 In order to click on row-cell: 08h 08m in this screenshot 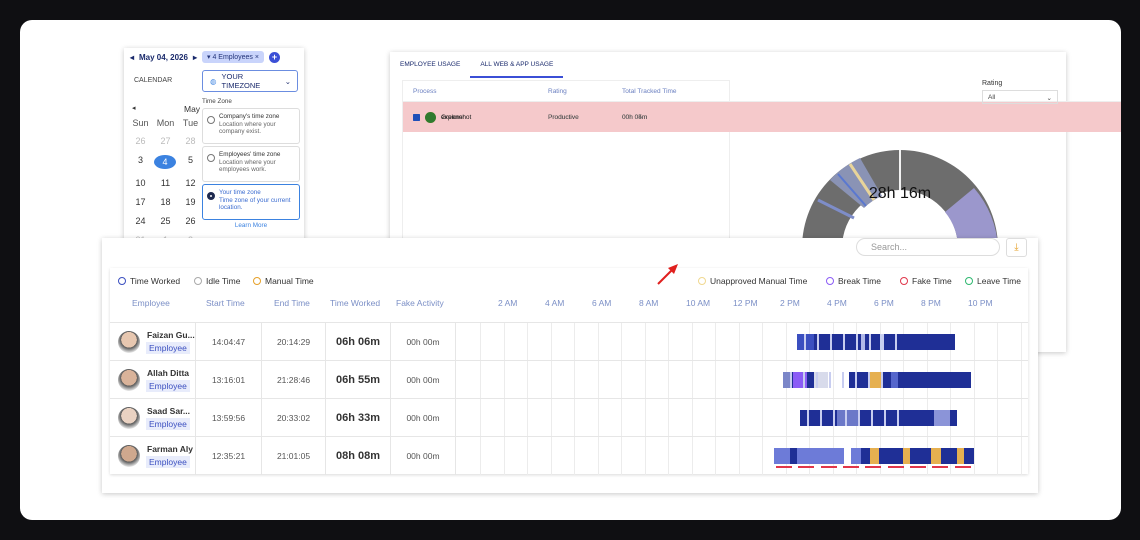, I will do `click(358, 456)`.